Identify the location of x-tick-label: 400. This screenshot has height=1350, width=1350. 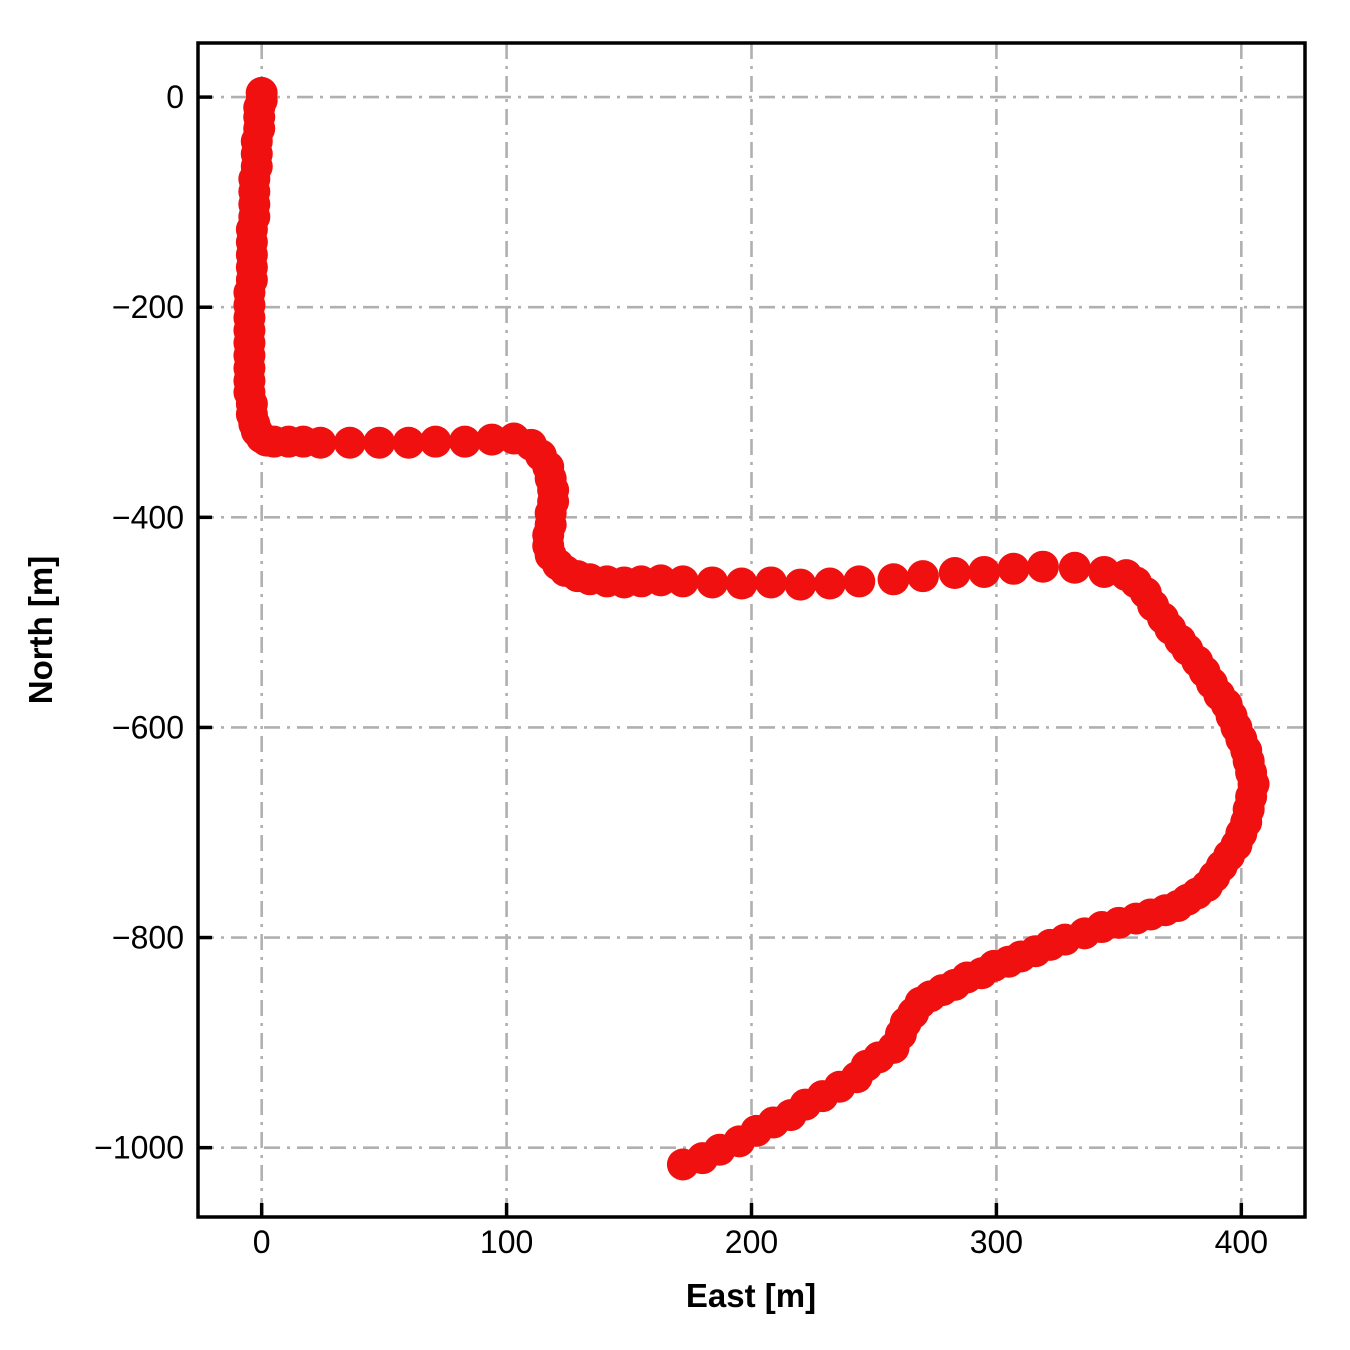
(1241, 1242).